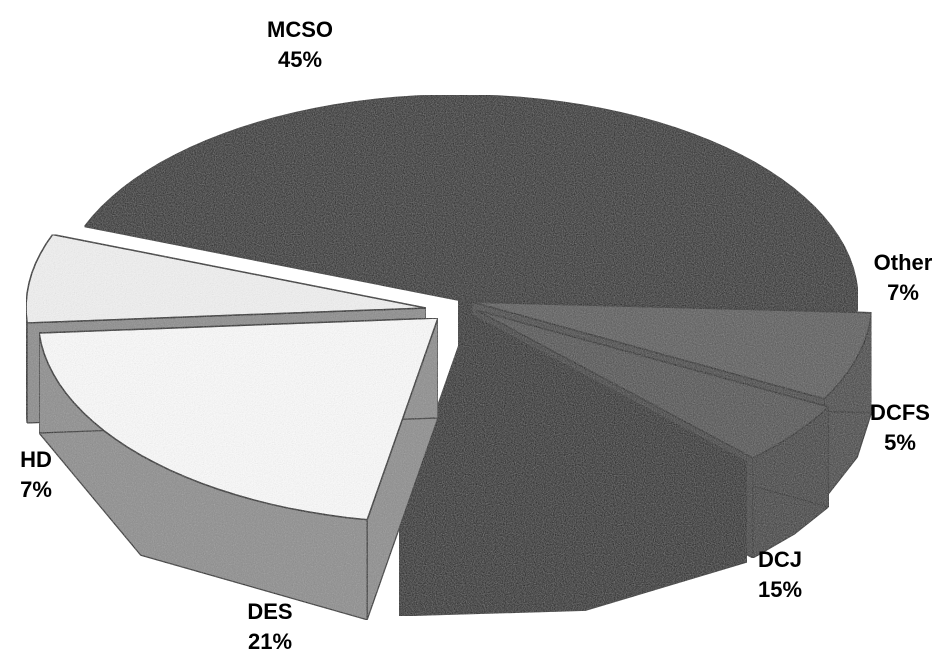 This screenshot has height=662, width=951. Describe the element at coordinates (300, 45) in the screenshot. I see `slice-label-mcso: MCSO 45%` at that location.